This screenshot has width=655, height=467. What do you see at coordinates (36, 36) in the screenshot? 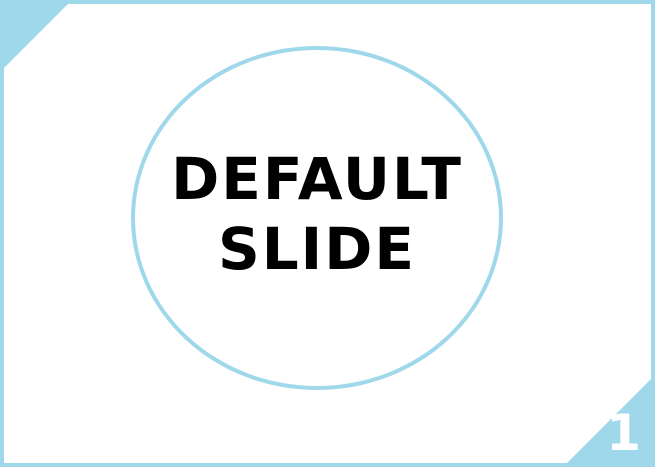
I see `top-left-corner-decoration` at bounding box center [36, 36].